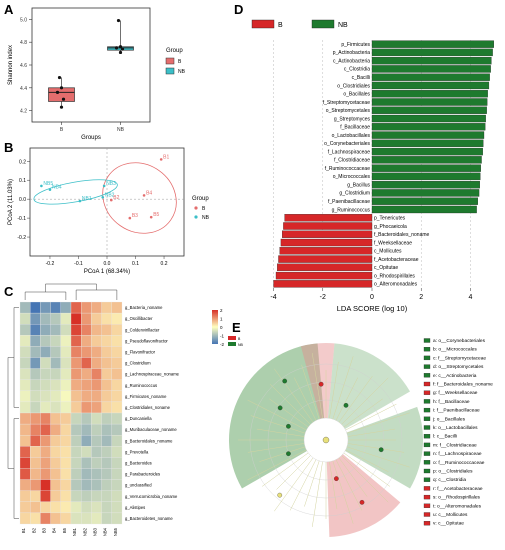 The image size is (505, 550). What do you see at coordinates (142, 474) in the screenshot?
I see `row-label: g_Parabacteroides` at bounding box center [142, 474].